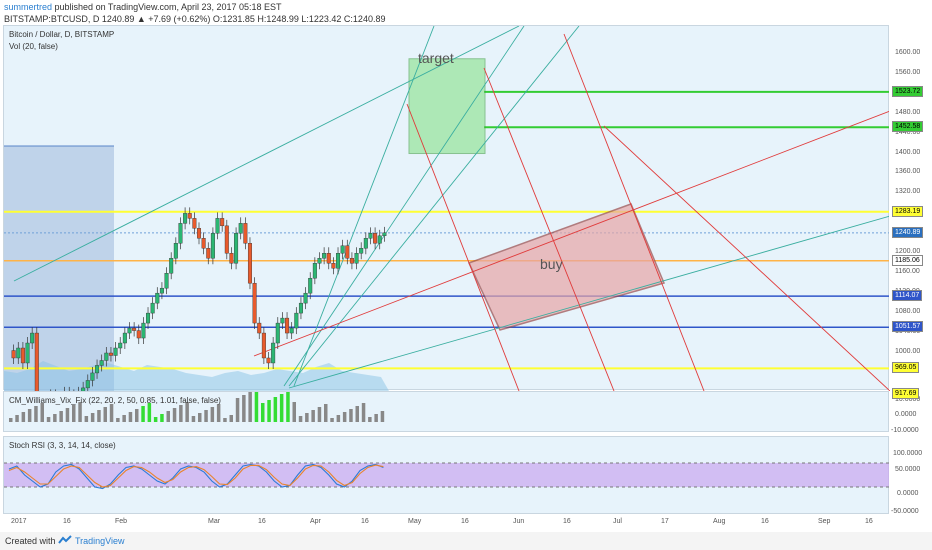 This screenshot has height=550, width=932. I want to click on price-tag: 1051.57, so click(908, 327).